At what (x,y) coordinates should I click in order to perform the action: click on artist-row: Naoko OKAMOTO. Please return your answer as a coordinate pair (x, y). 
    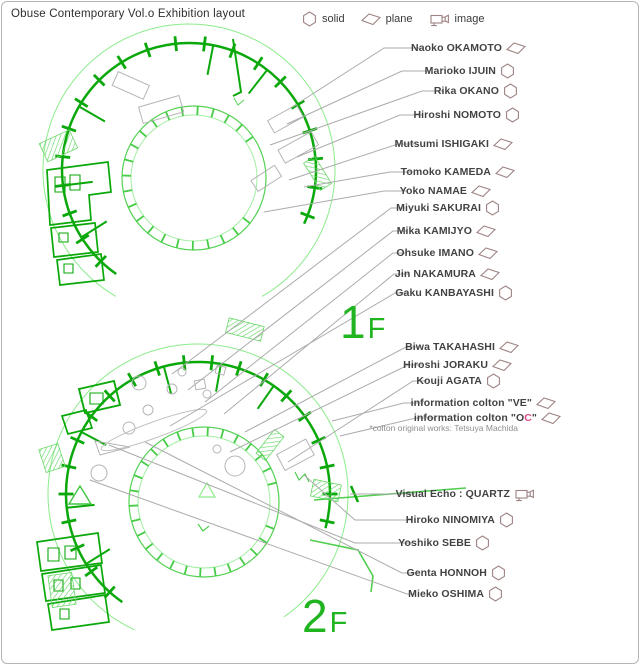
    Looking at the image, I should click on (468, 48).